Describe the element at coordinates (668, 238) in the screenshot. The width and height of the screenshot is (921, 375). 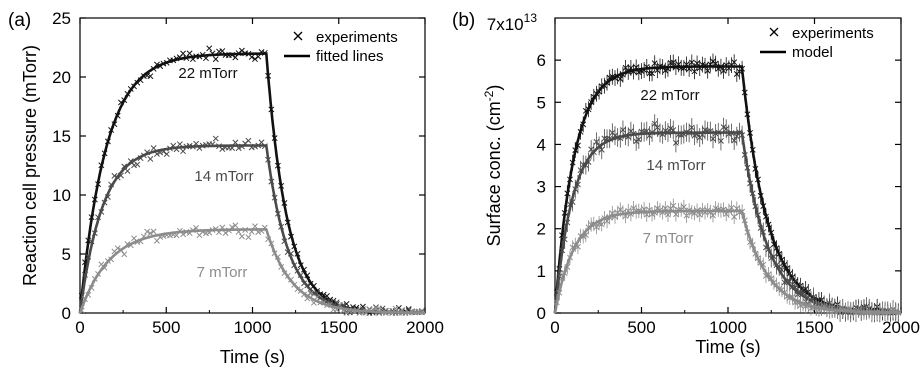
I see `series-label: 7 mTorr` at that location.